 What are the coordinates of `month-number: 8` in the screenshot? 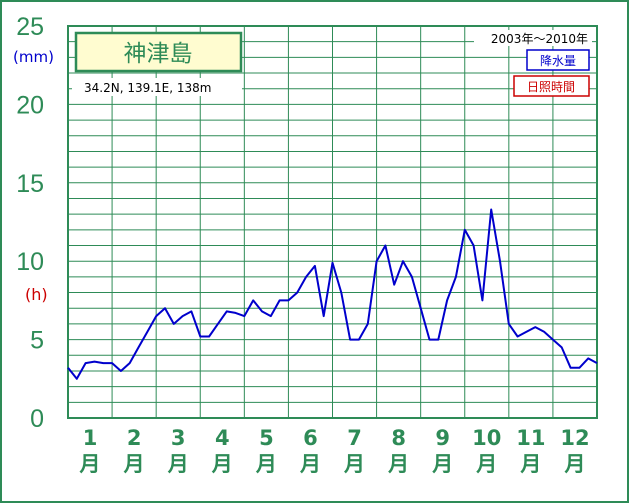 It's located at (398, 438).